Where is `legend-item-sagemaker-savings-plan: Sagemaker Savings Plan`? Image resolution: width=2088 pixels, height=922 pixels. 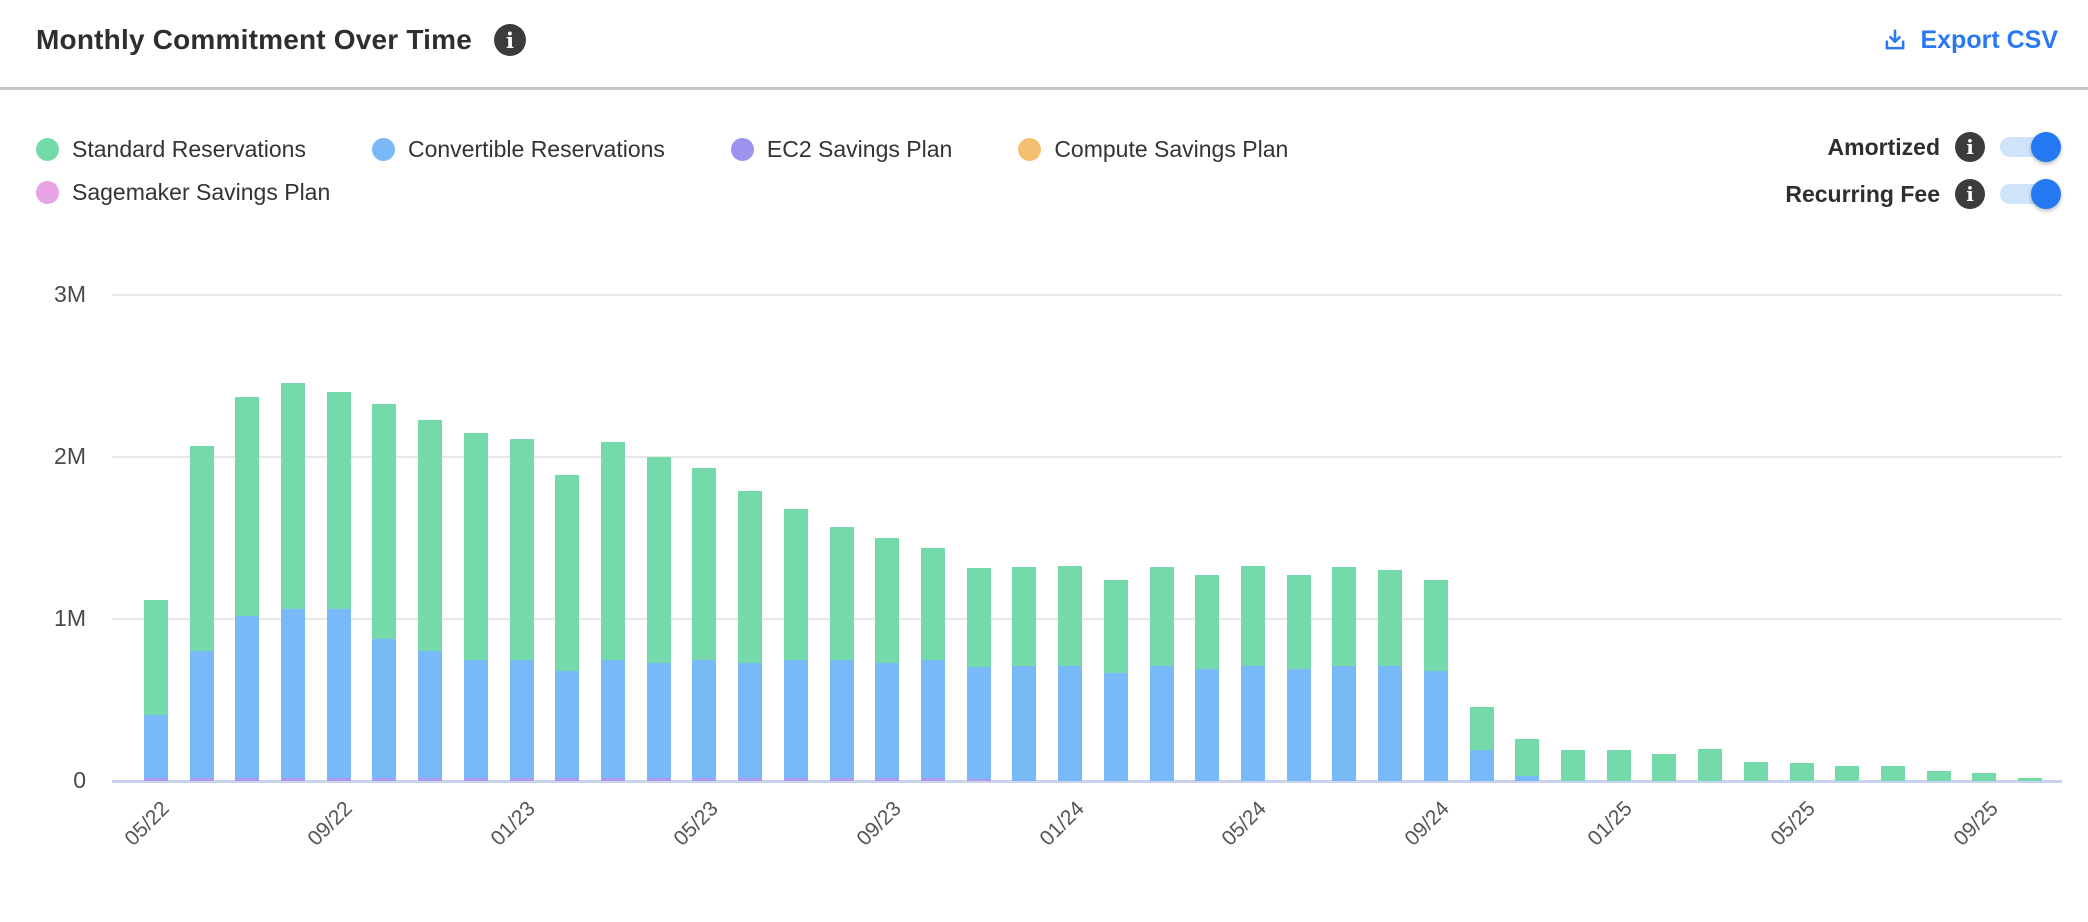 legend-item-sagemaker-savings-plan: Sagemaker Savings Plan is located at coordinates (183, 192).